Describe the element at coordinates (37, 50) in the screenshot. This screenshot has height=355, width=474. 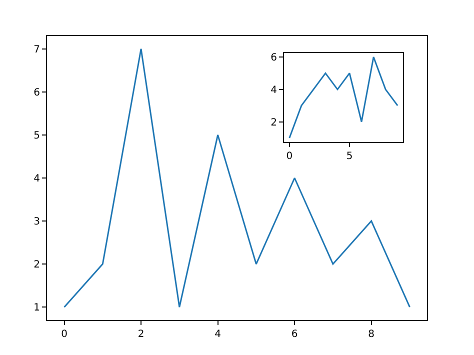
I see `y-tick-label: 7` at that location.